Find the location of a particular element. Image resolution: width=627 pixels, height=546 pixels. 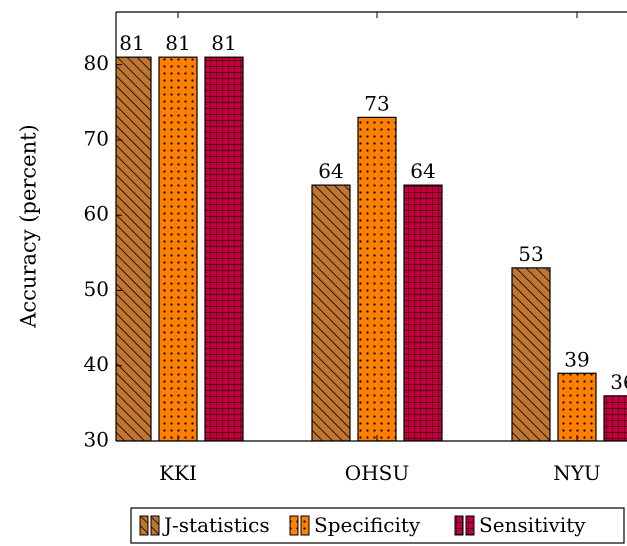

bar-kki-sensitivity is located at coordinates (224, 248).